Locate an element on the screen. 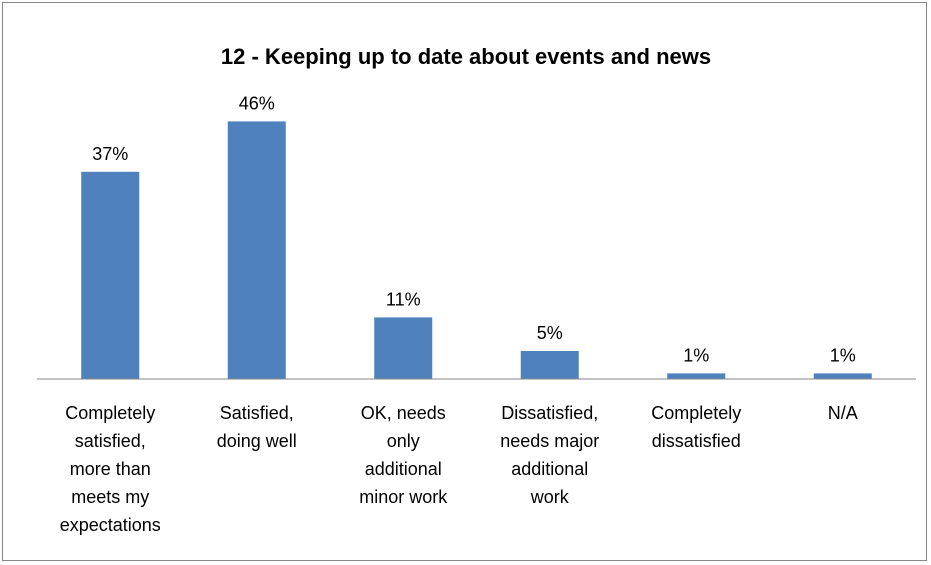 This screenshot has width=931, height=565. category-label-5: Completely dissatisfied is located at coordinates (696, 427).